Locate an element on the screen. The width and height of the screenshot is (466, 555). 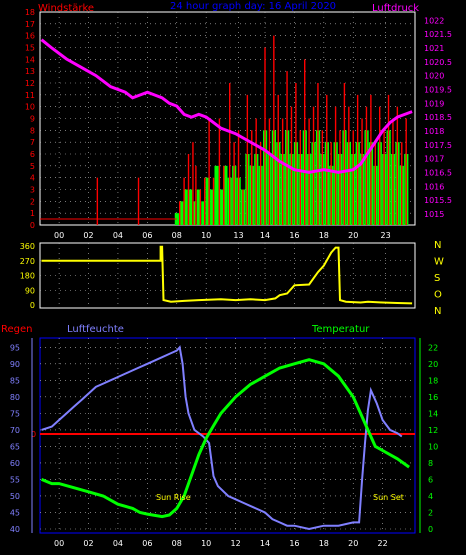
wind-tick-label: 5 is located at coordinates (32, 166).